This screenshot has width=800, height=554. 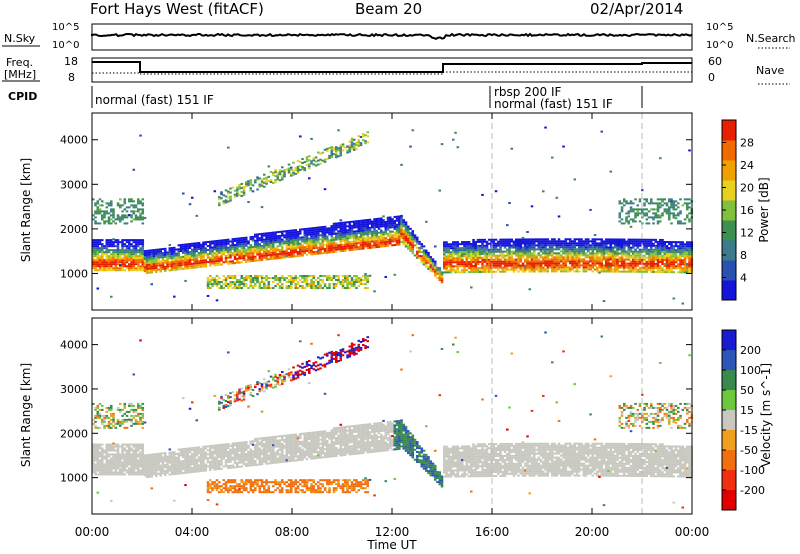 I want to click on noise-right-tick-bottom: 10^0, so click(x=719, y=45).